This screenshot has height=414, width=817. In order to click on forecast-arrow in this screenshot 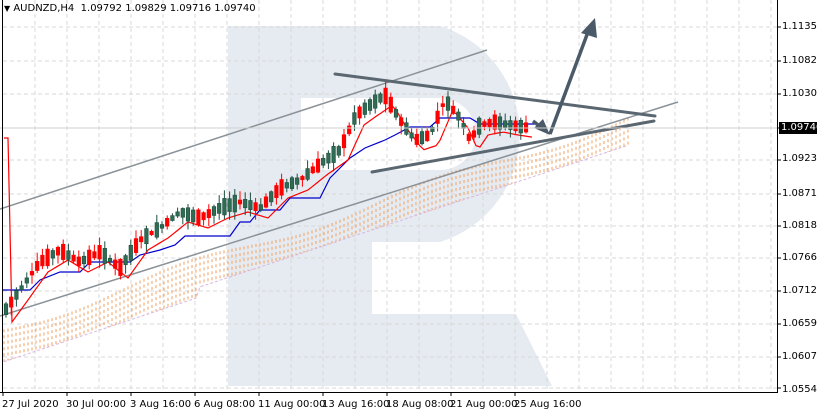, I will do `click(564, 76)`.